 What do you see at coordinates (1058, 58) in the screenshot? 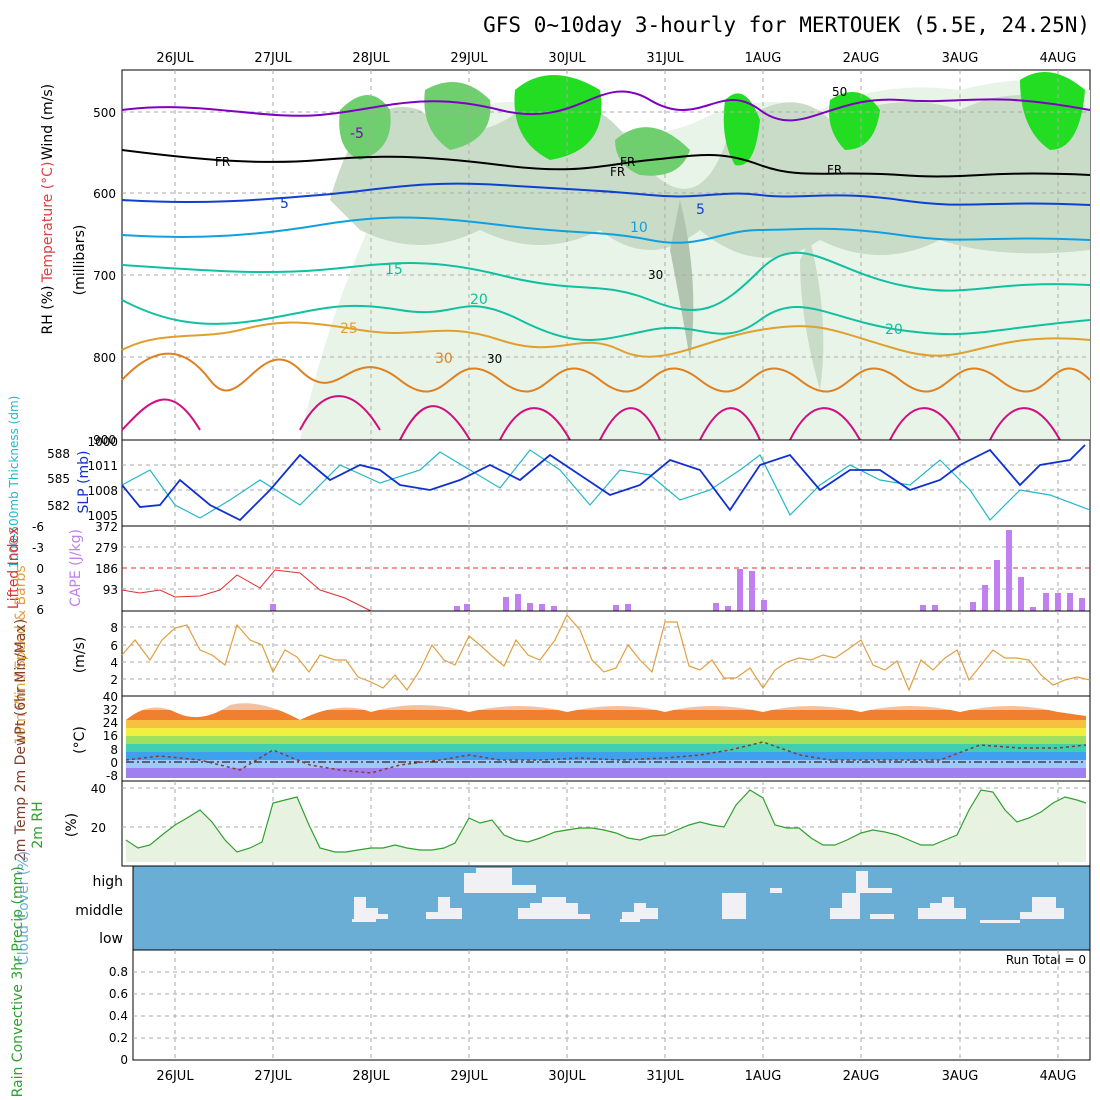
I see `date-label: 4AUG` at bounding box center [1058, 58].